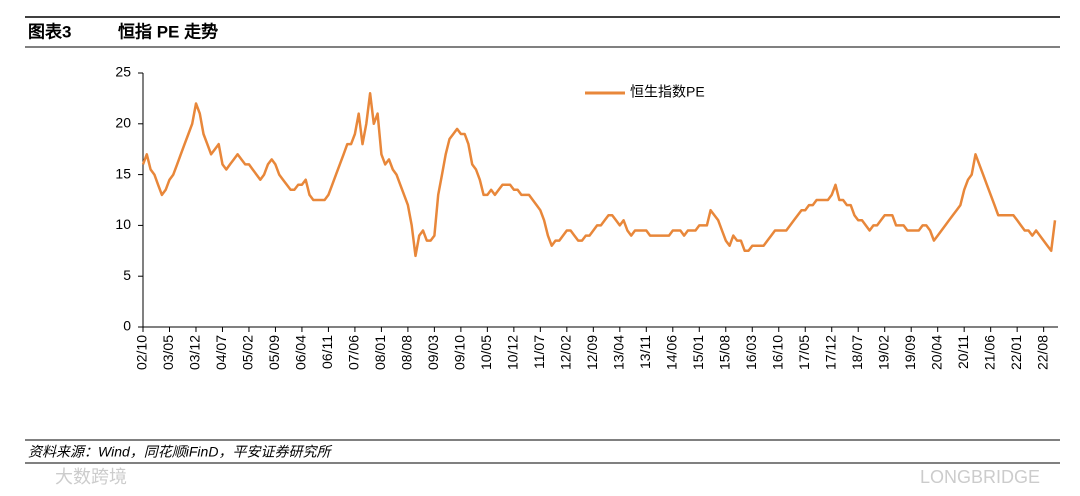  Describe the element at coordinates (123, 123) in the screenshot. I see `y-tick-label: 20` at that location.